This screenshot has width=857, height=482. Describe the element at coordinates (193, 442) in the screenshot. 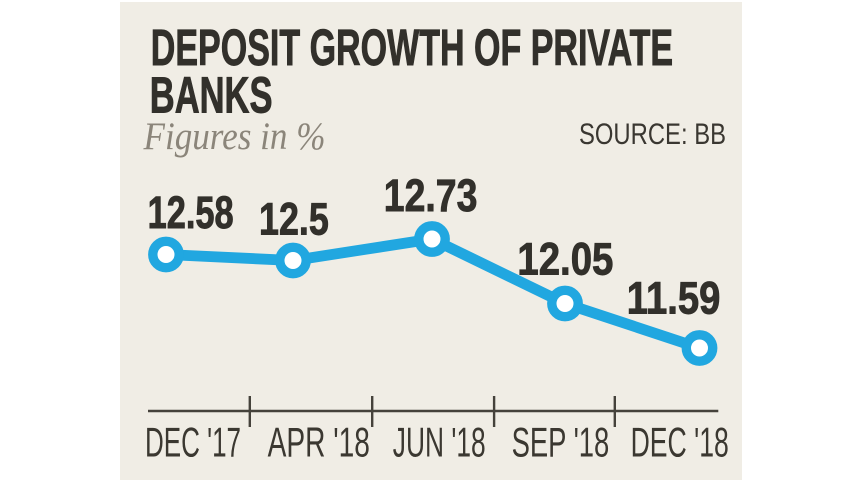

I see `svg-text: DEC '17` at that location.